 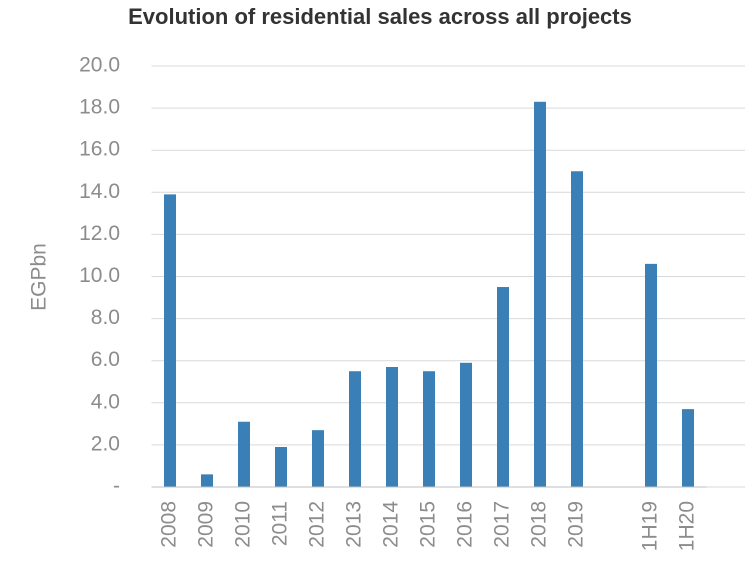 I want to click on y-tick-label: 8.0, so click(x=105, y=317).